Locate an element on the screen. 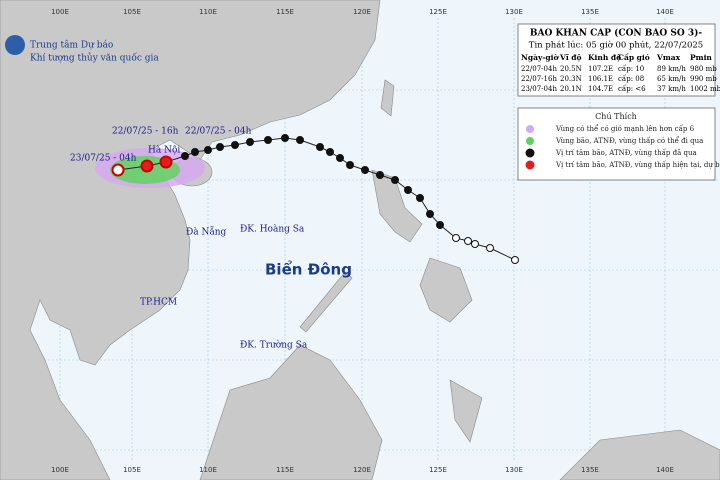  lon-label-top: 135E is located at coordinates (590, 12).